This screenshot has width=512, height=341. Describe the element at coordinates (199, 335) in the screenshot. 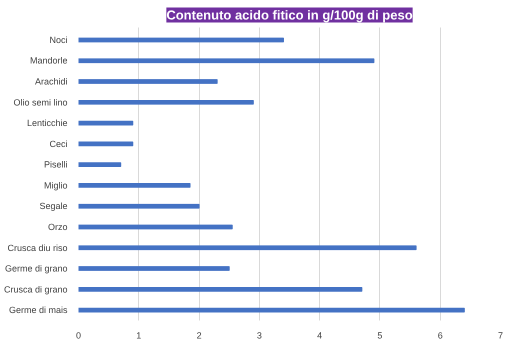

I see `x-tick-label: 2` at that location.